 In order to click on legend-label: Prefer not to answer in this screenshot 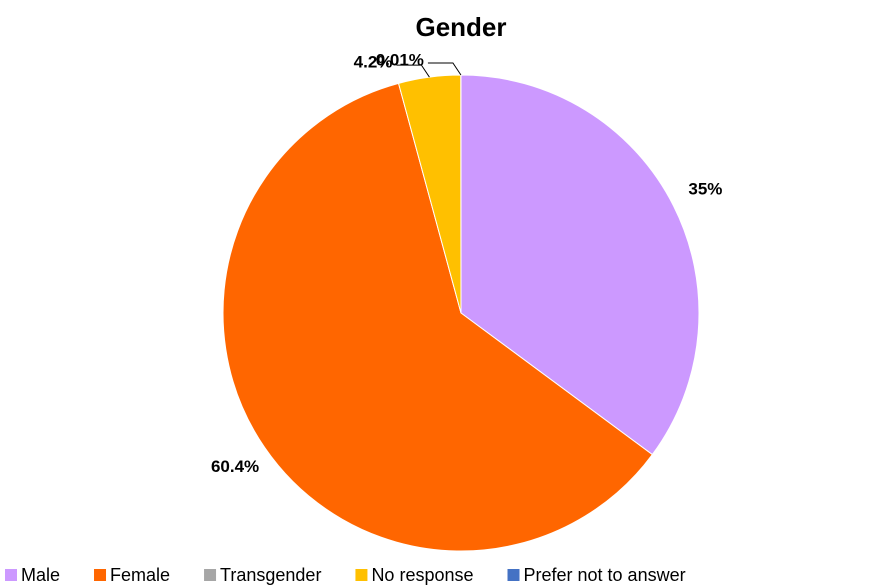, I will do `click(605, 575)`.